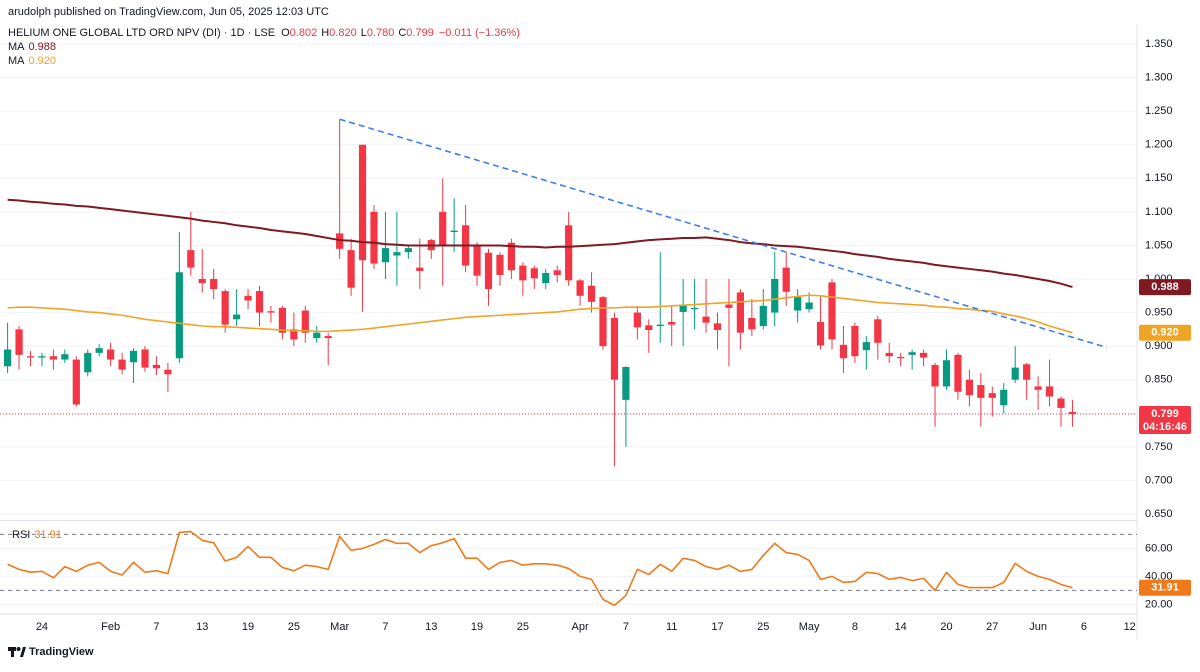 This screenshot has height=672, width=1200. I want to click on x-tick-label: 19, so click(477, 627).